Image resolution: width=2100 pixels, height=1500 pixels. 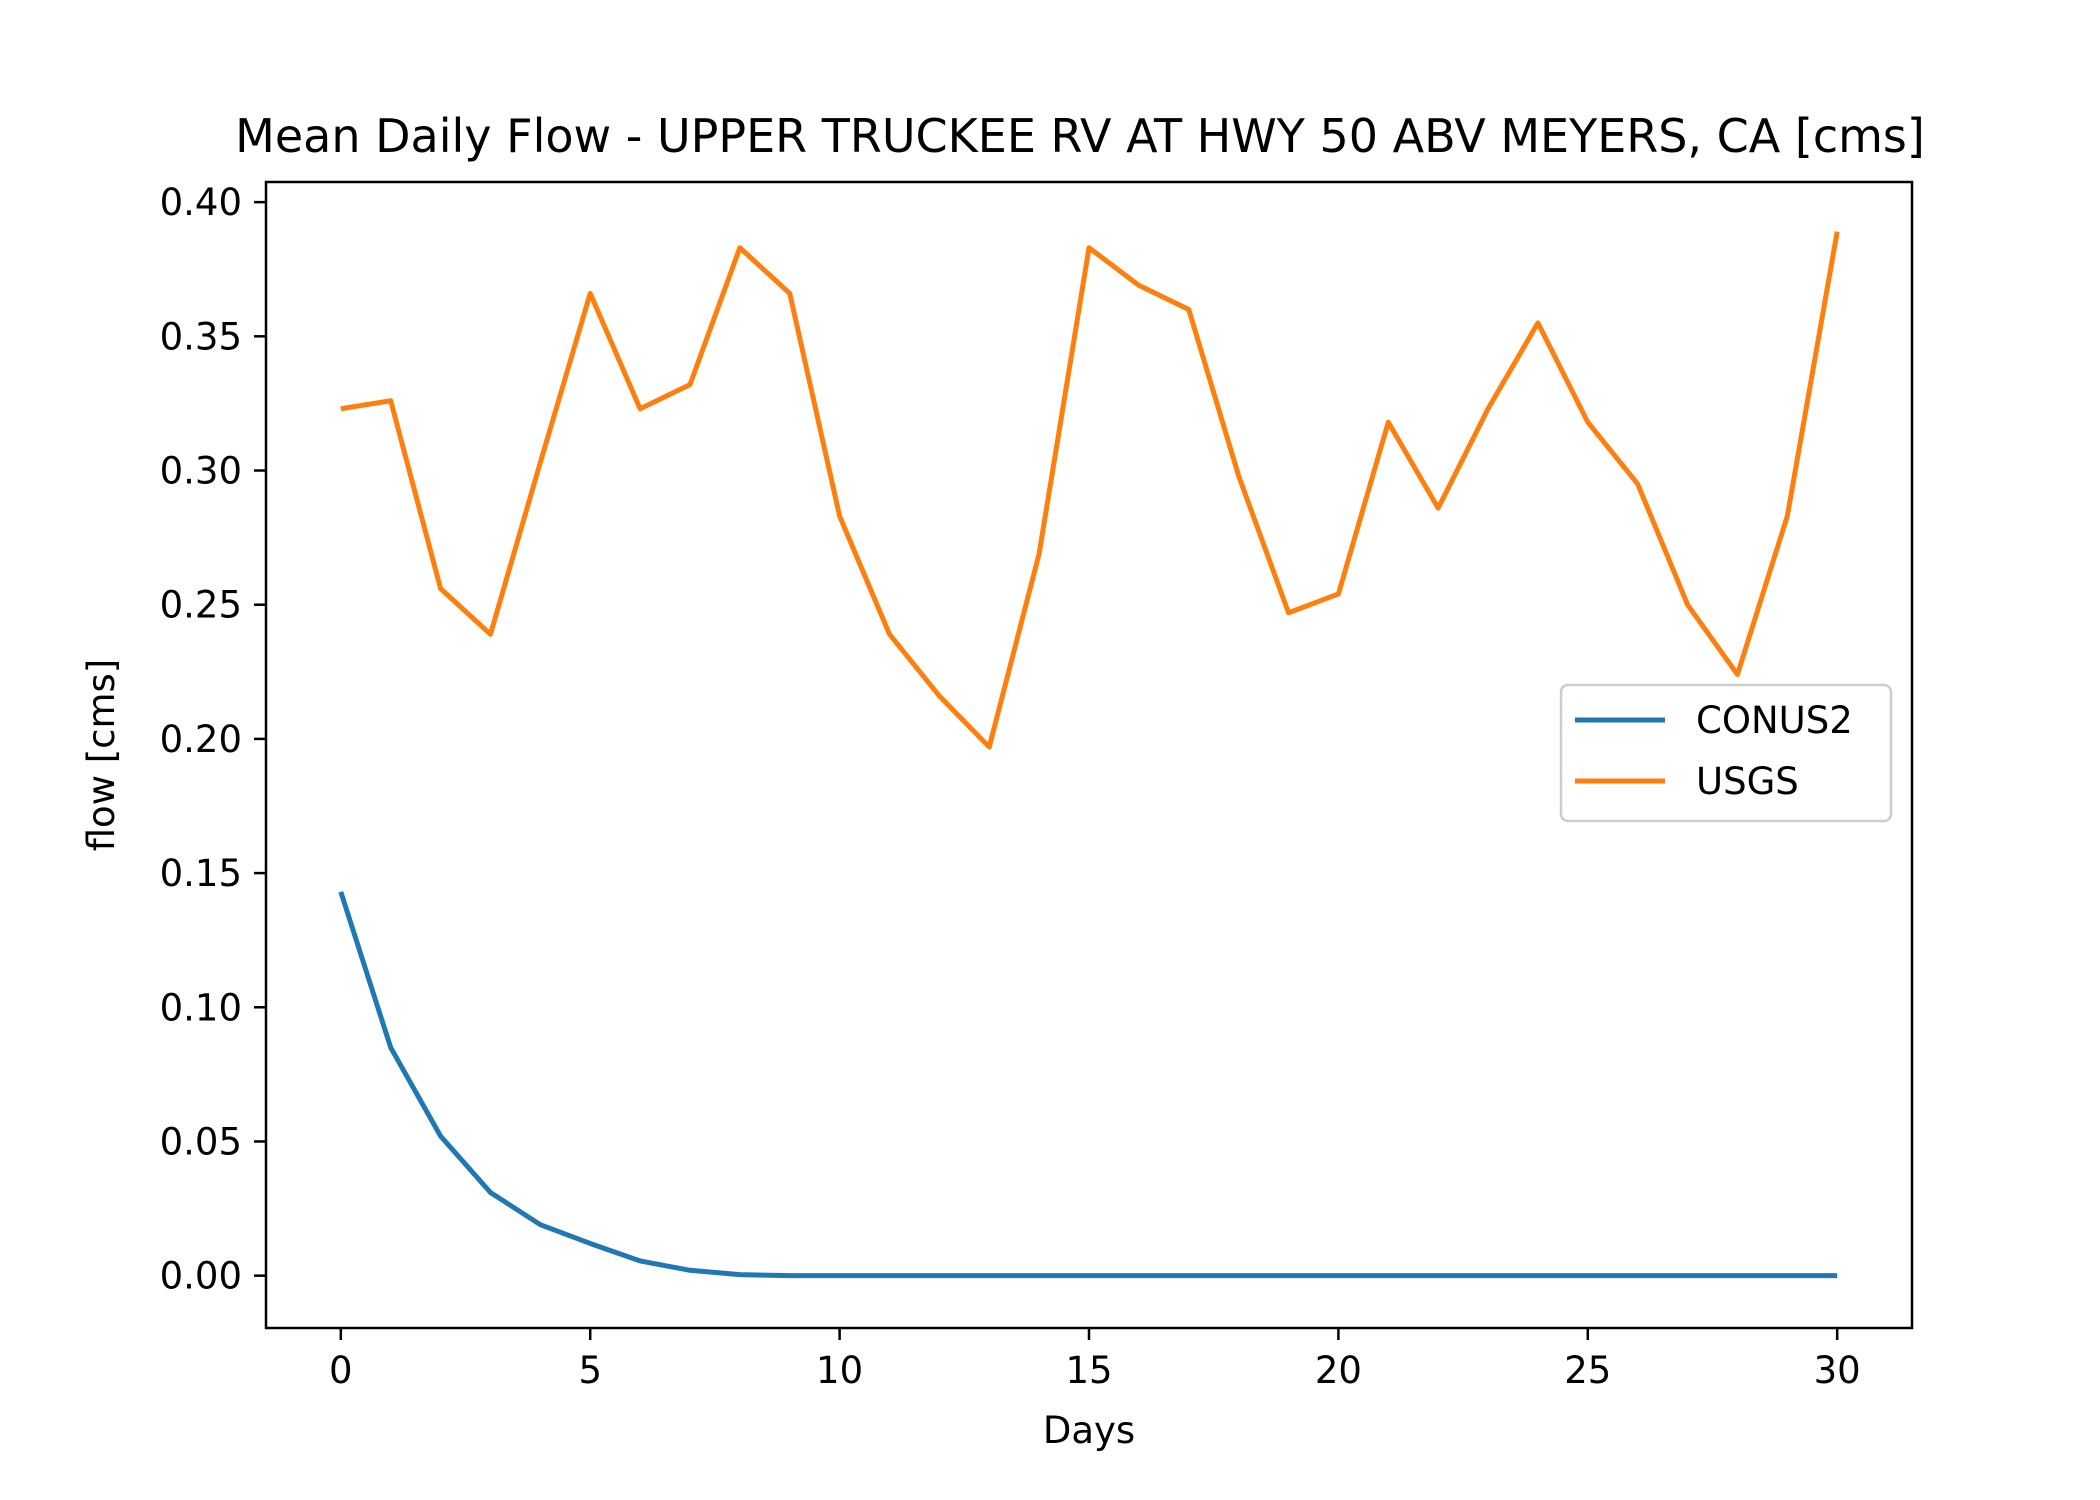 What do you see at coordinates (1088, 1370) in the screenshot?
I see `x-tick-label: 15` at bounding box center [1088, 1370].